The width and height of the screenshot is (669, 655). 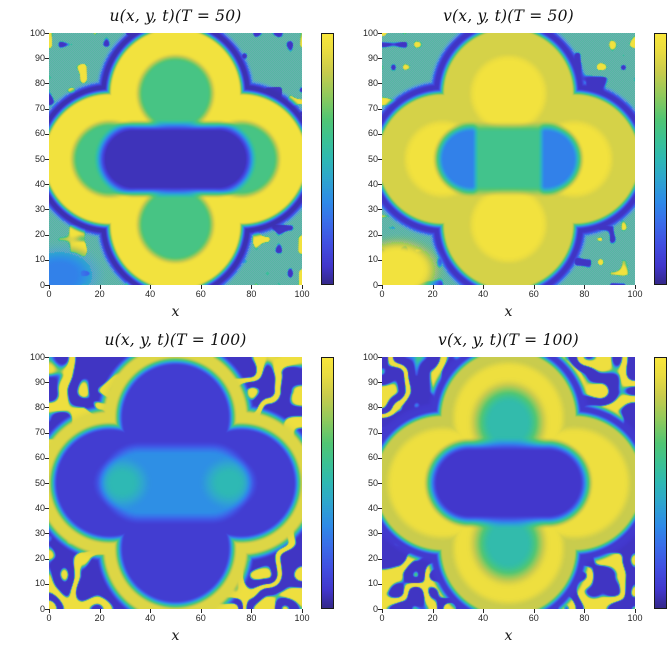 What do you see at coordinates (49, 294) in the screenshot?
I see `x-tick-label: 0` at bounding box center [49, 294].